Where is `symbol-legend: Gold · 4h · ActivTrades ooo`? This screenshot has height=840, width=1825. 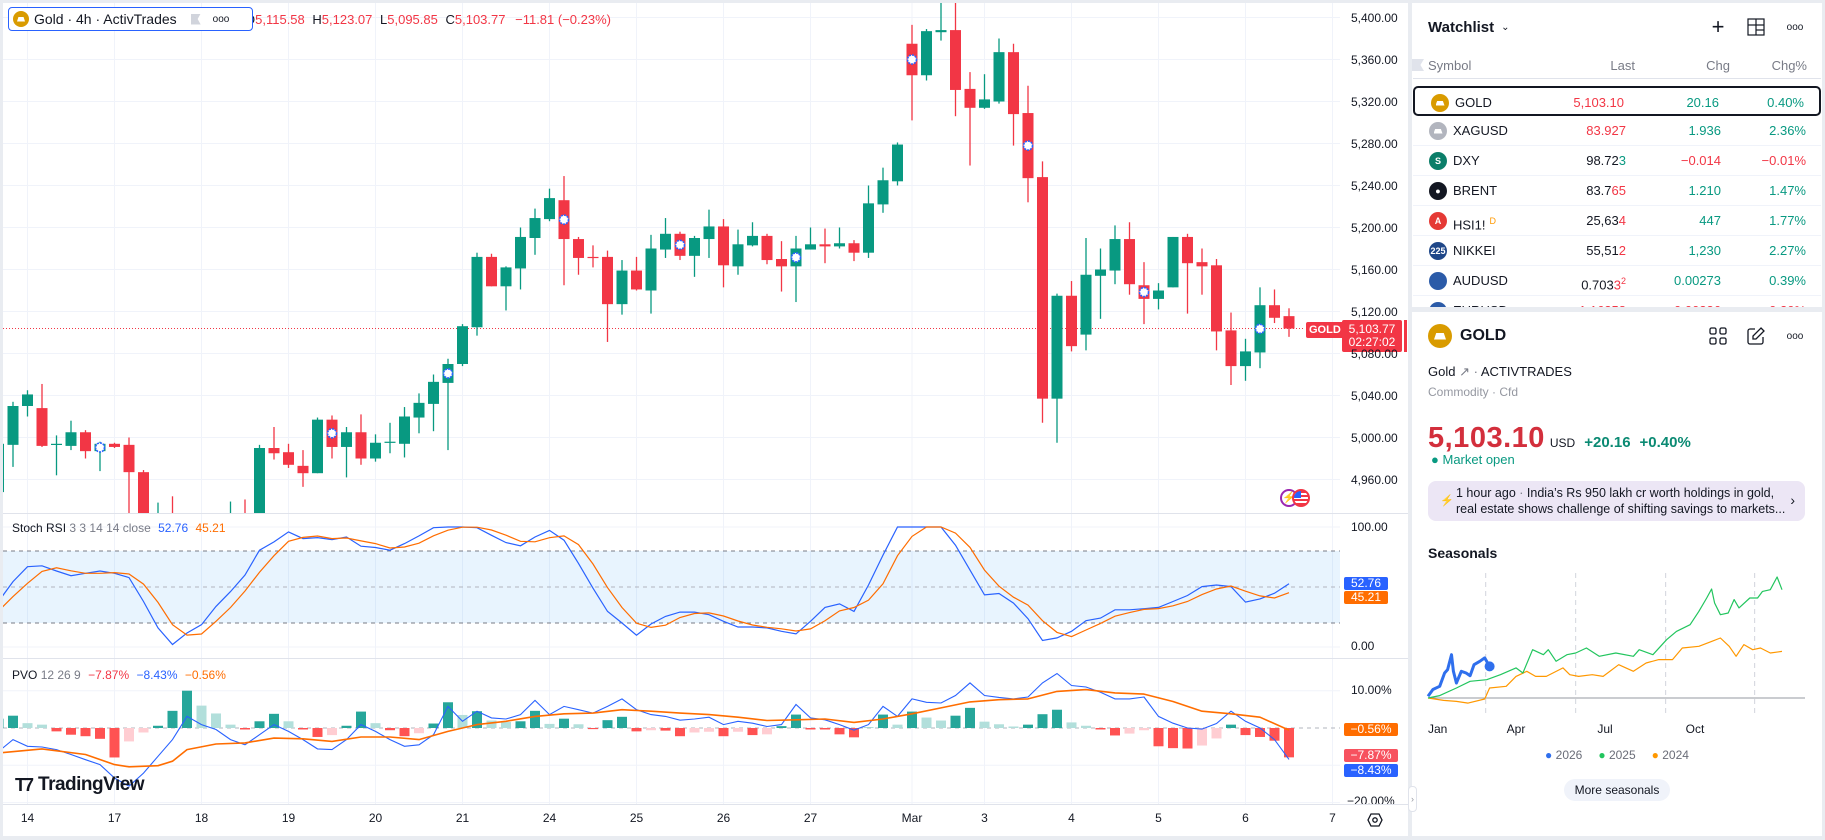
symbol-legend: Gold · 4h · ActivTrades ooo is located at coordinates (130, 19).